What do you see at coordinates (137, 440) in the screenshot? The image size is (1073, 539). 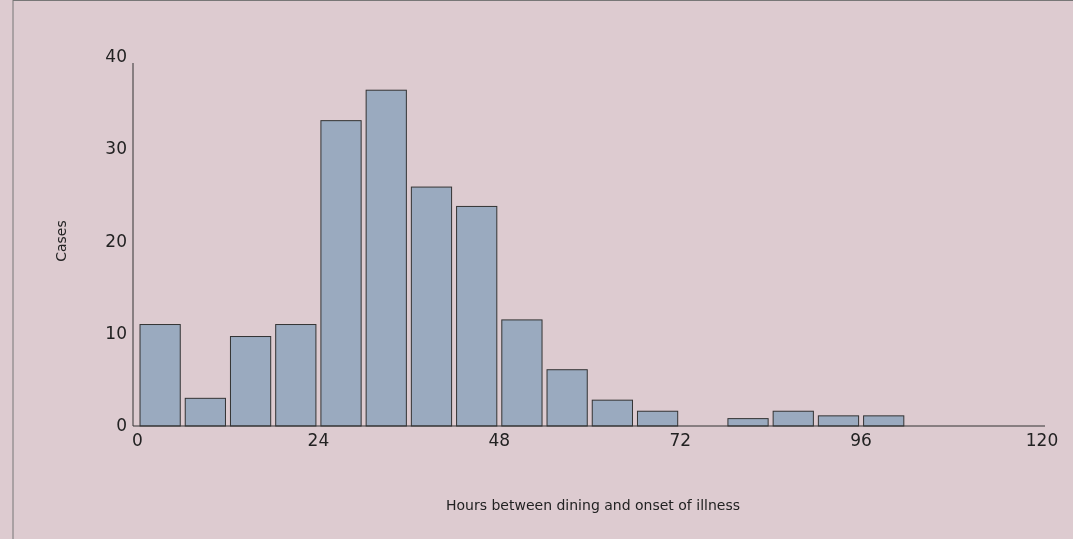 I see `x-tick-label: 0` at bounding box center [137, 440].